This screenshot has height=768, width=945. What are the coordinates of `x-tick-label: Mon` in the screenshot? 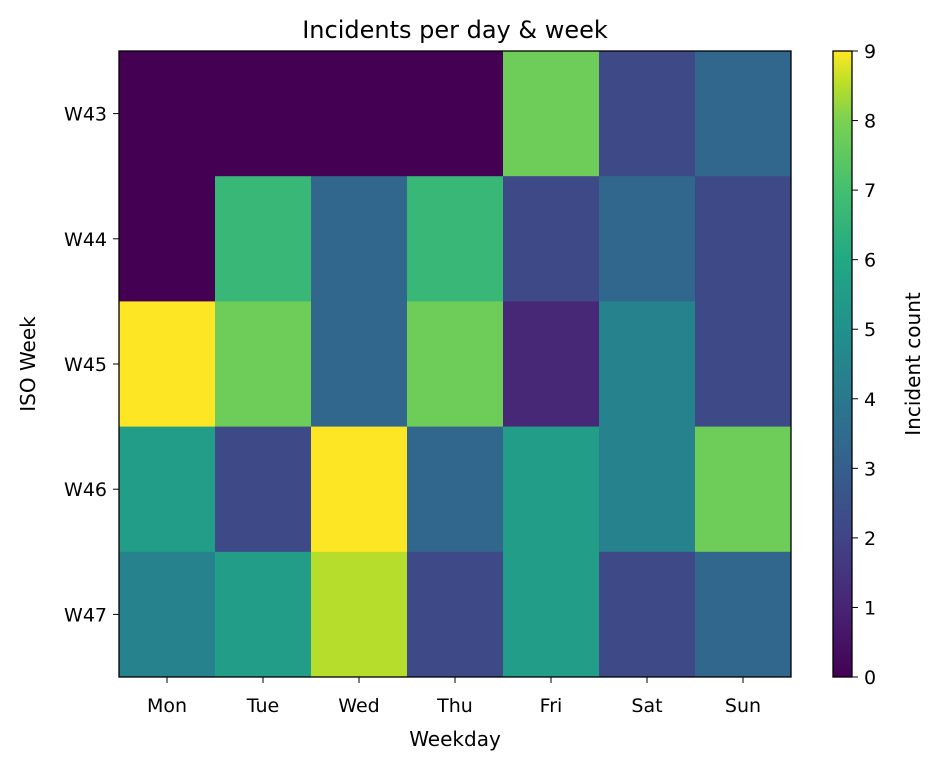 It's located at (167, 706).